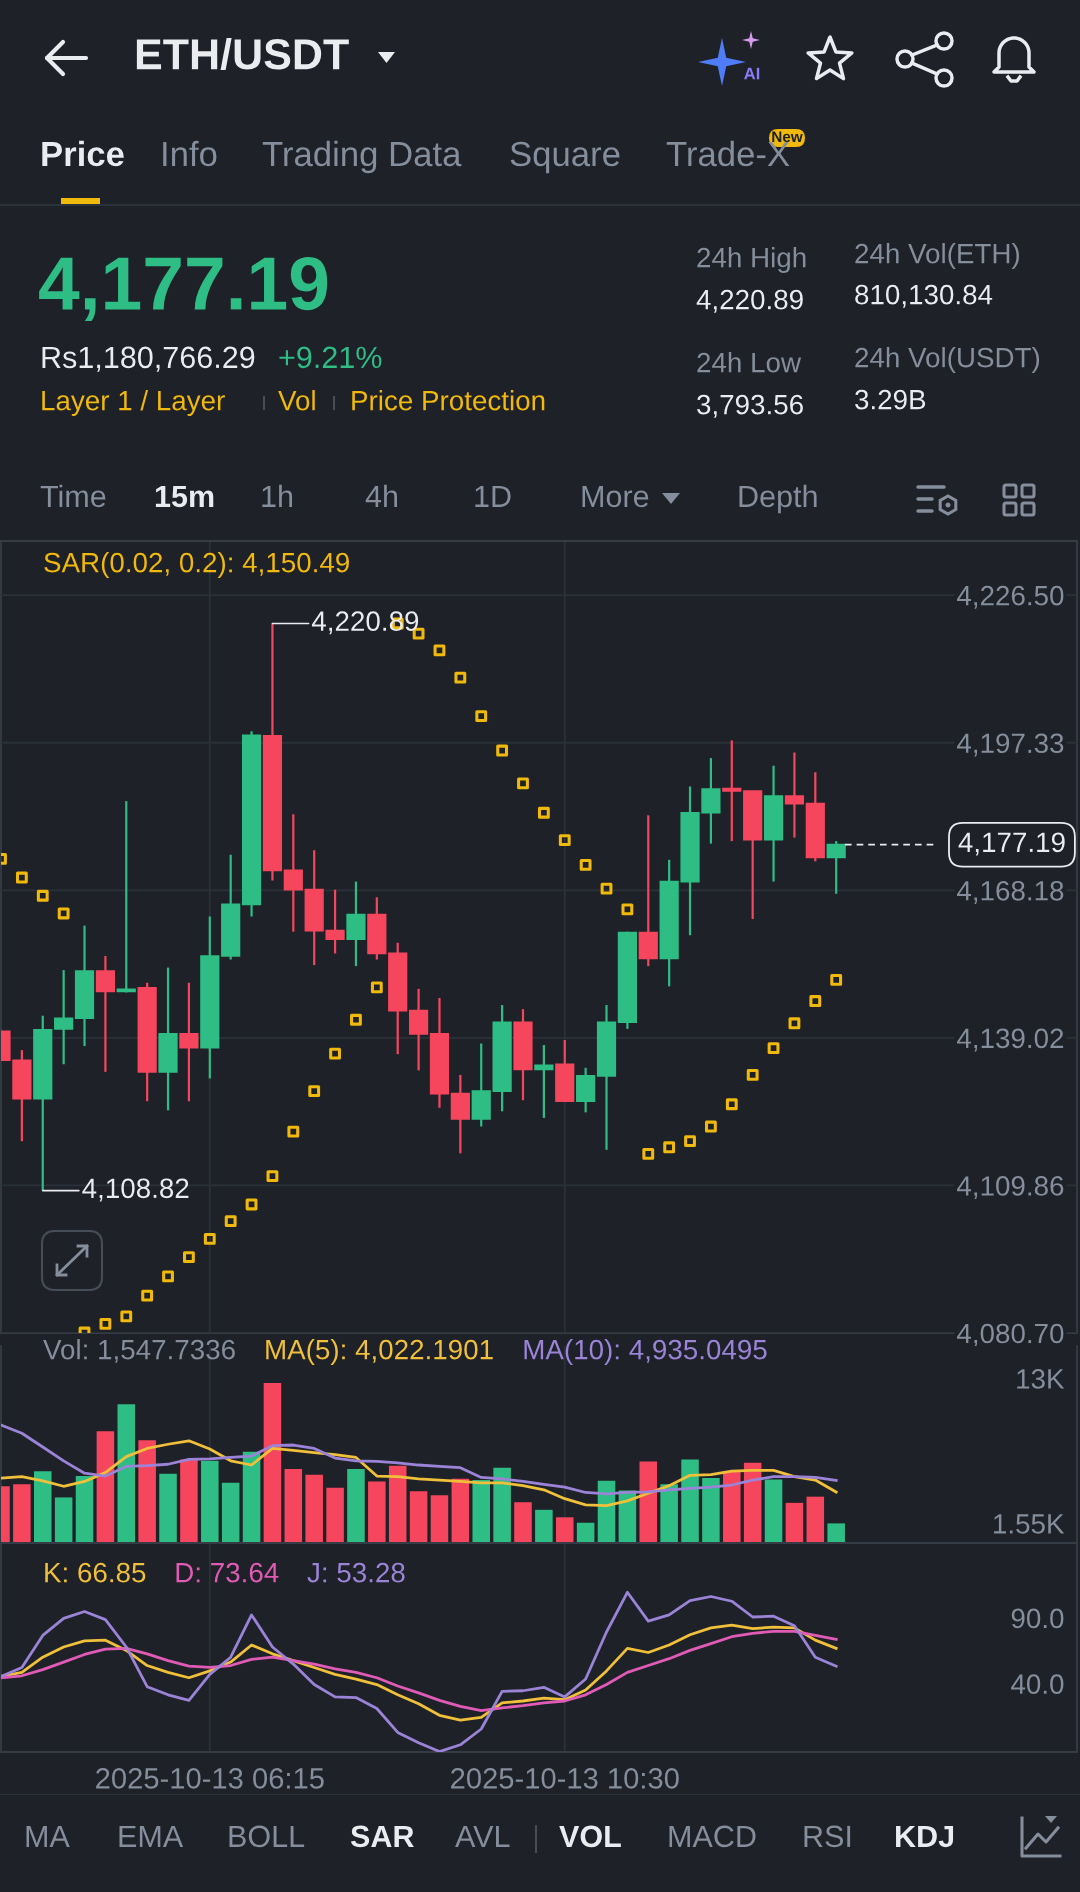 This screenshot has width=1080, height=1892. Describe the element at coordinates (749, 301) in the screenshot. I see `text: 4,220.89` at that location.